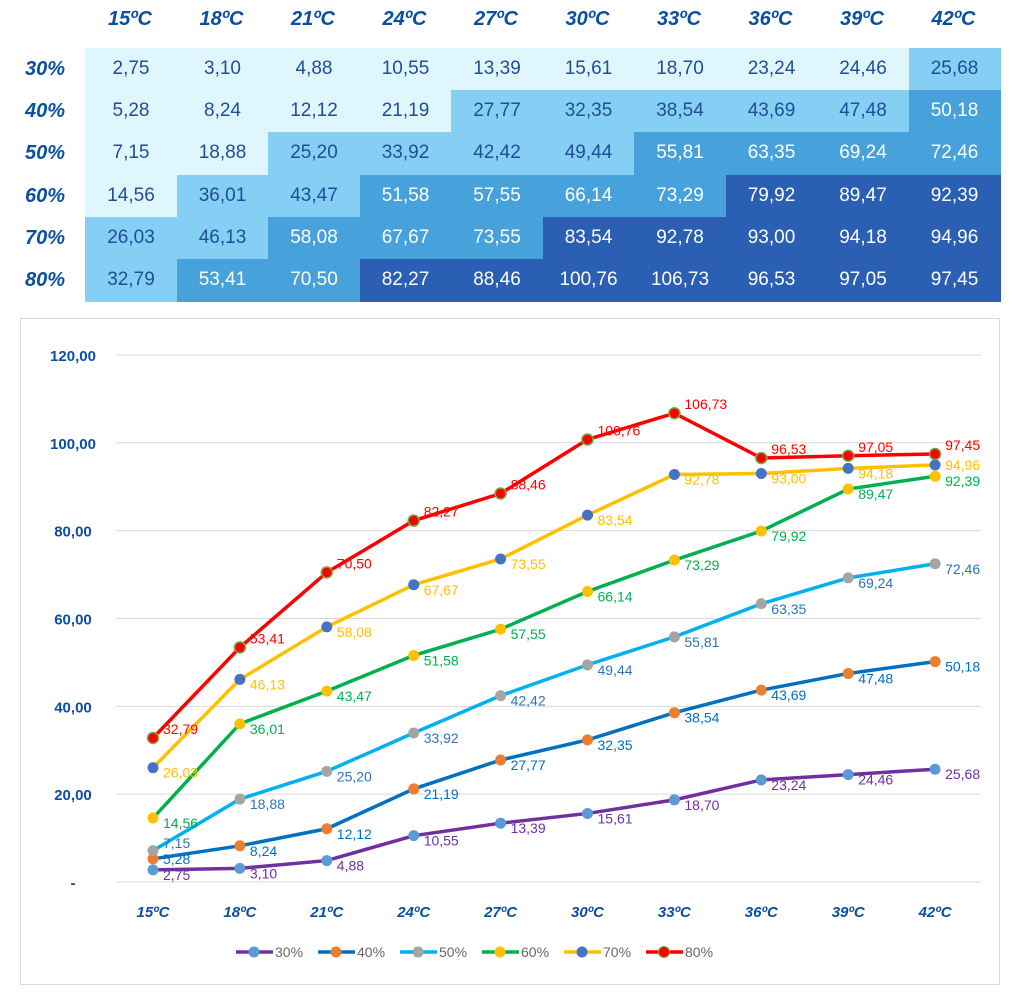 The image size is (1023, 993). I want to click on table-cell: 3,10, so click(222, 69).